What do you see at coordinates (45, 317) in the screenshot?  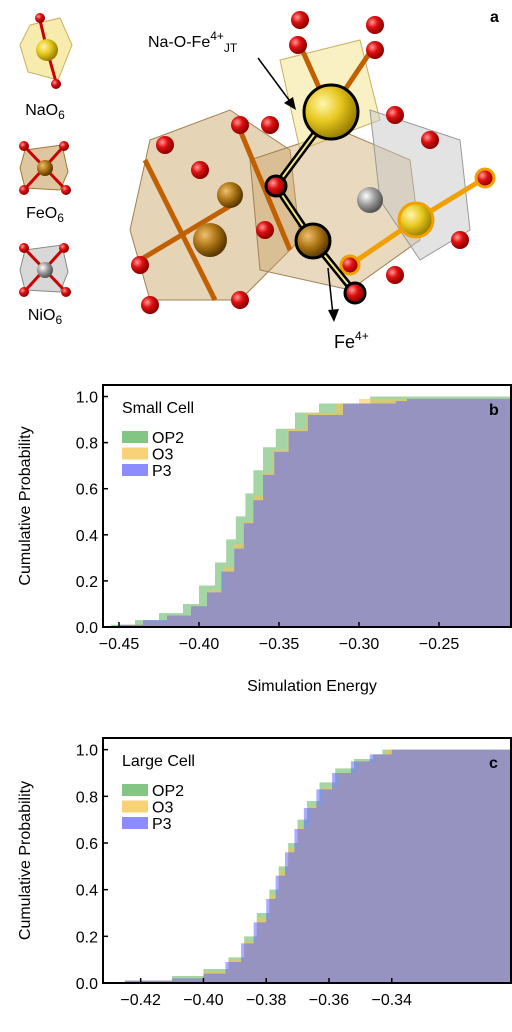 I see `legend-label: NiO6` at bounding box center [45, 317].